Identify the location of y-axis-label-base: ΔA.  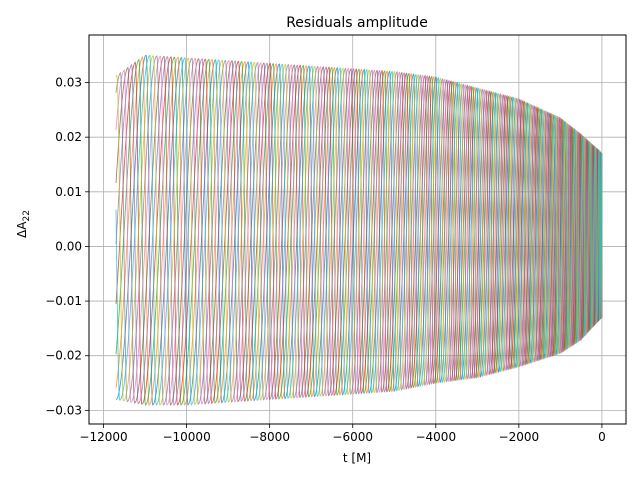
(22, 229).